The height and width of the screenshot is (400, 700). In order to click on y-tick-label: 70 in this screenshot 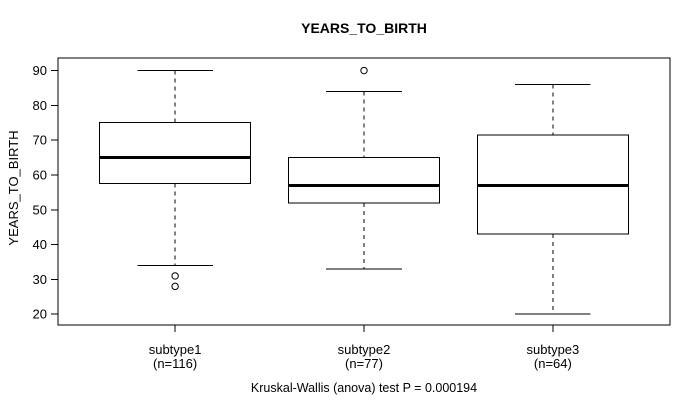, I will do `click(40, 140)`.